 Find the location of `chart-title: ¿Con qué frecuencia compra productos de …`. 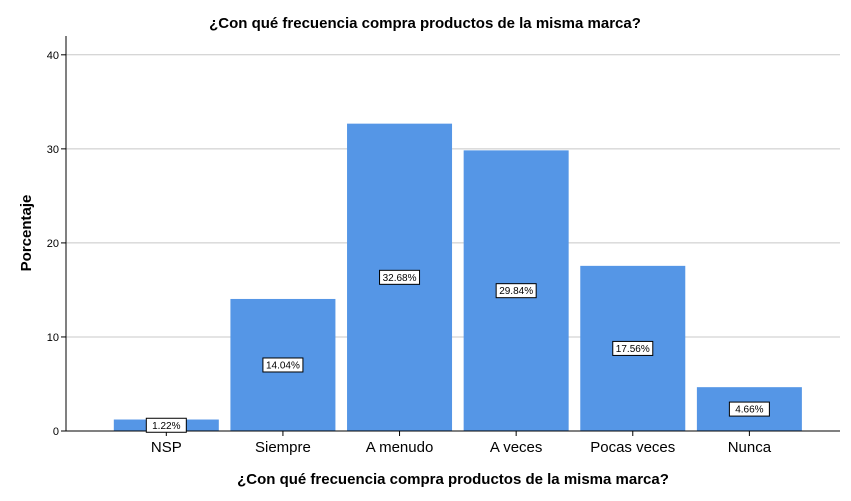

chart-title: ¿Con qué frecuencia compra productos de … is located at coordinates (425, 23).